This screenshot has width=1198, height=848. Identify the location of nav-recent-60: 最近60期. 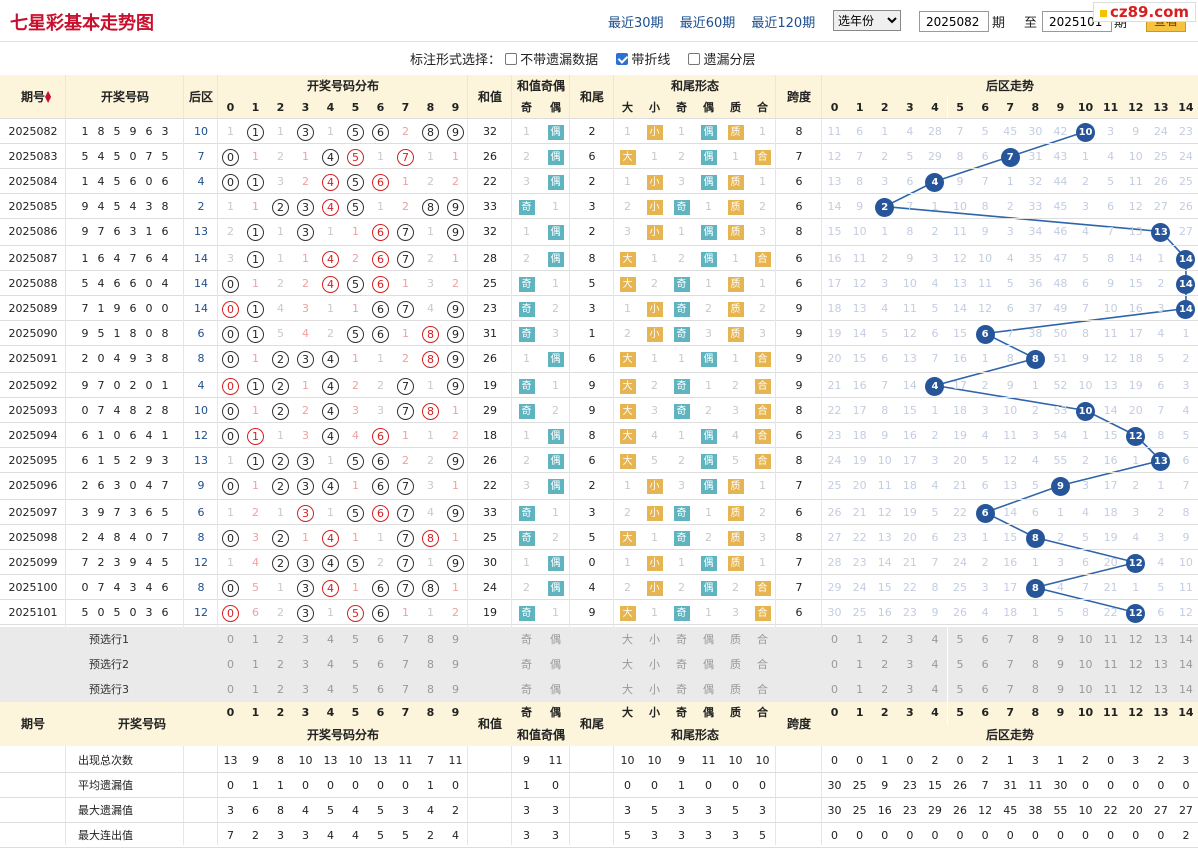
(707, 23).